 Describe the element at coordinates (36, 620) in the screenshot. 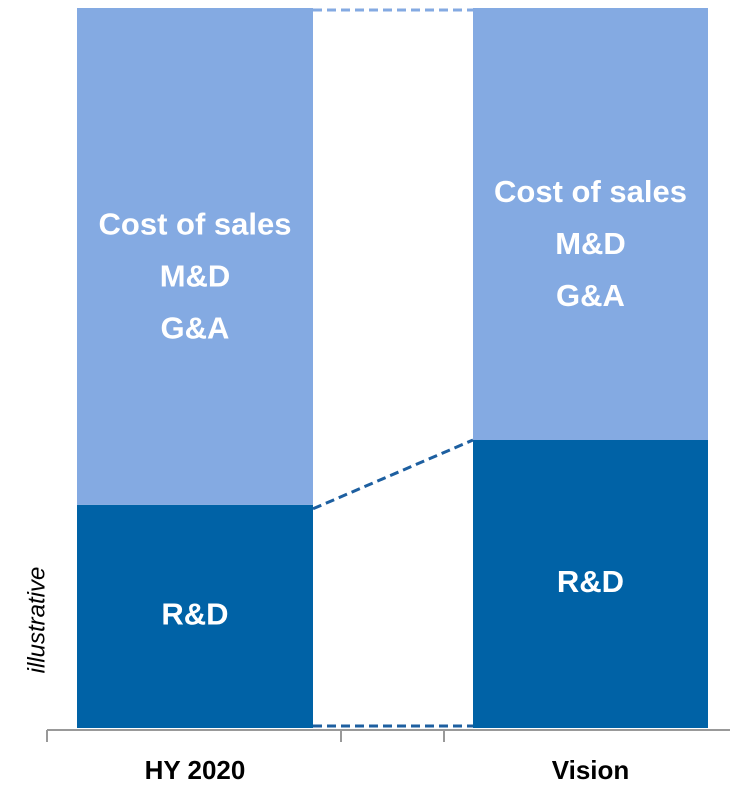

I see `y-axis-label: illustrative` at that location.